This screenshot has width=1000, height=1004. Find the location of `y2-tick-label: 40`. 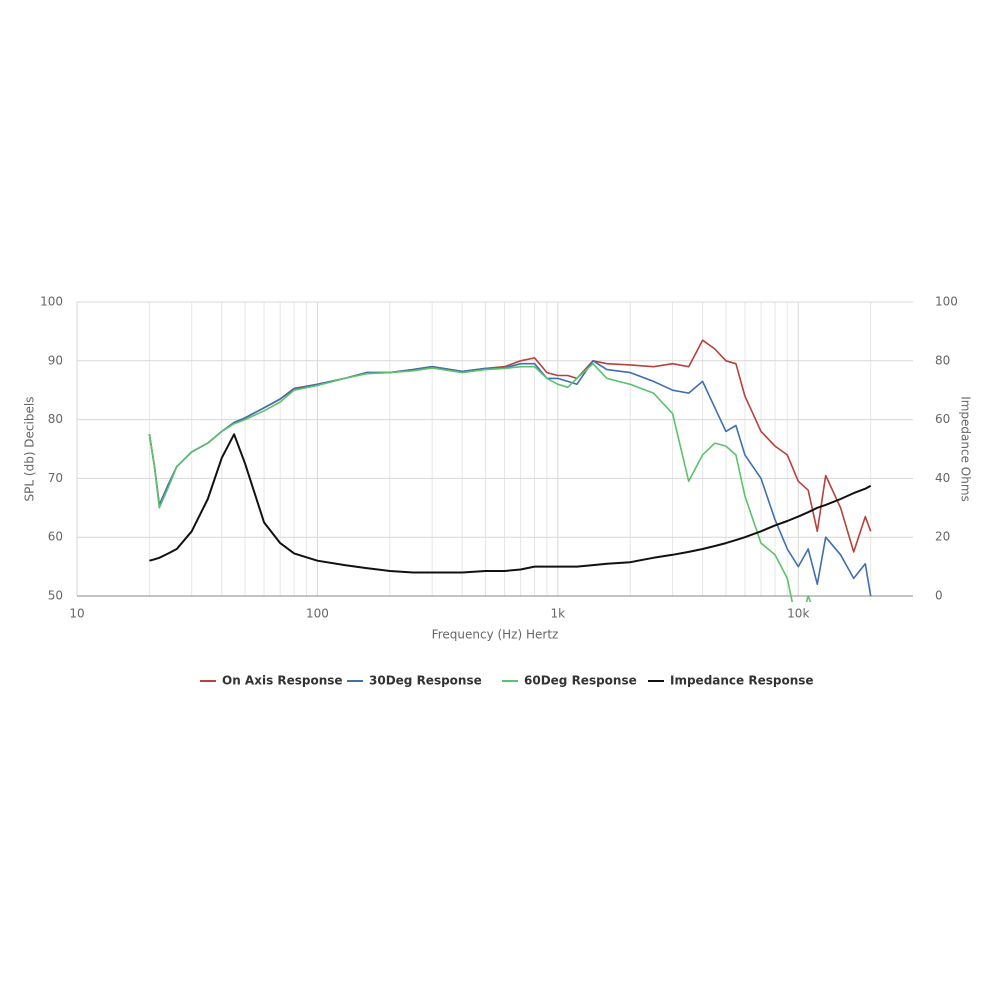

y2-tick-label: 40 is located at coordinates (942, 478).